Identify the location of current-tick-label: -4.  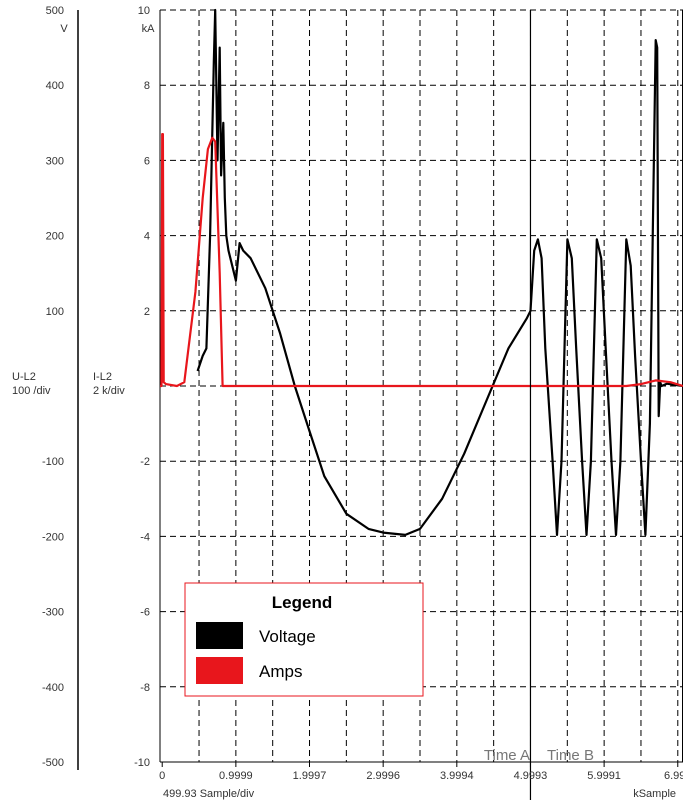
(145, 537).